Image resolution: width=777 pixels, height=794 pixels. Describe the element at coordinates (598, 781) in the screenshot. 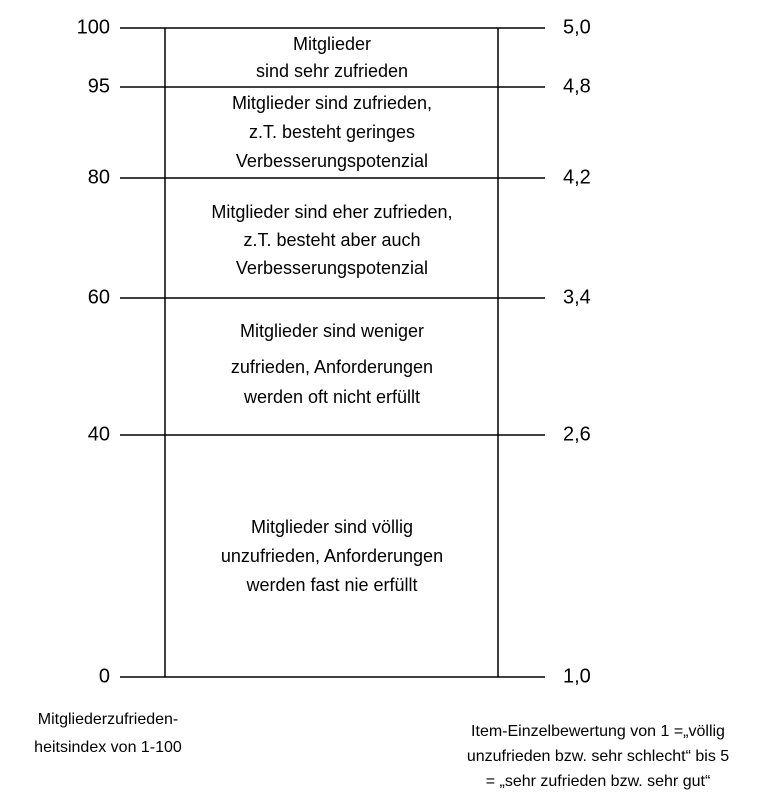

I see `caption-right: = „sehr zufrieden bzw. sehr gut“` at that location.